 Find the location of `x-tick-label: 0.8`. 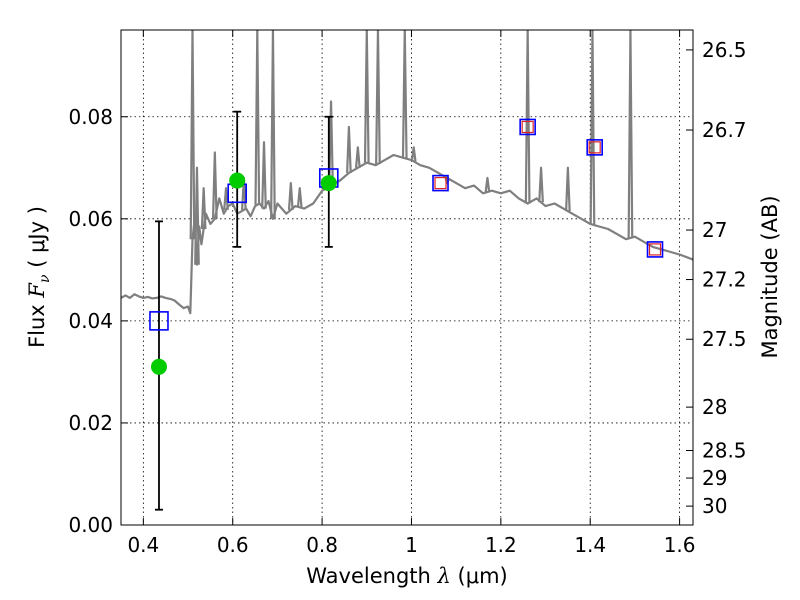

x-tick-label: 0.8 is located at coordinates (322, 545).